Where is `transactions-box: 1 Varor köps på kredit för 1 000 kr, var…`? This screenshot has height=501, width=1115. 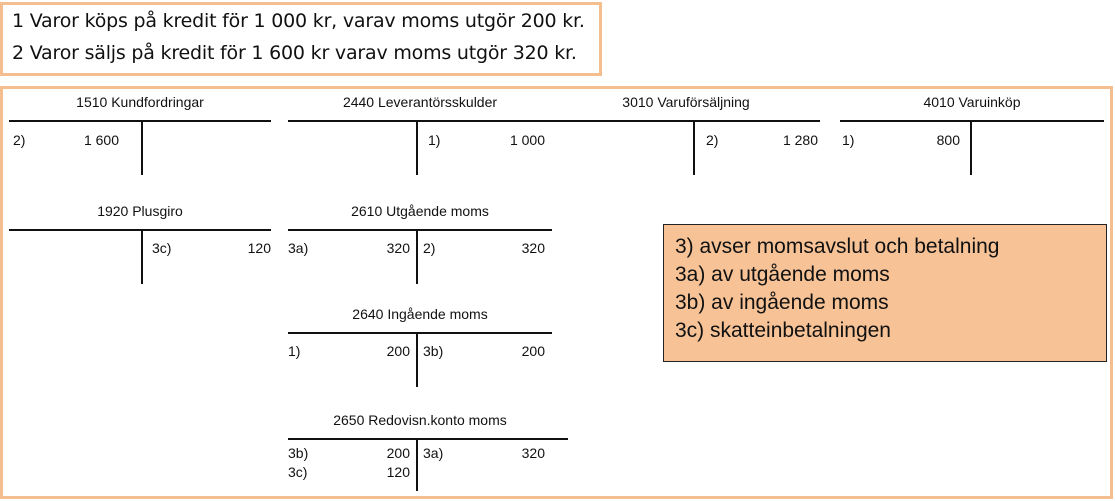 transactions-box: 1 Varor köps på kredit för 1 000 kr, var… is located at coordinates (301, 39).